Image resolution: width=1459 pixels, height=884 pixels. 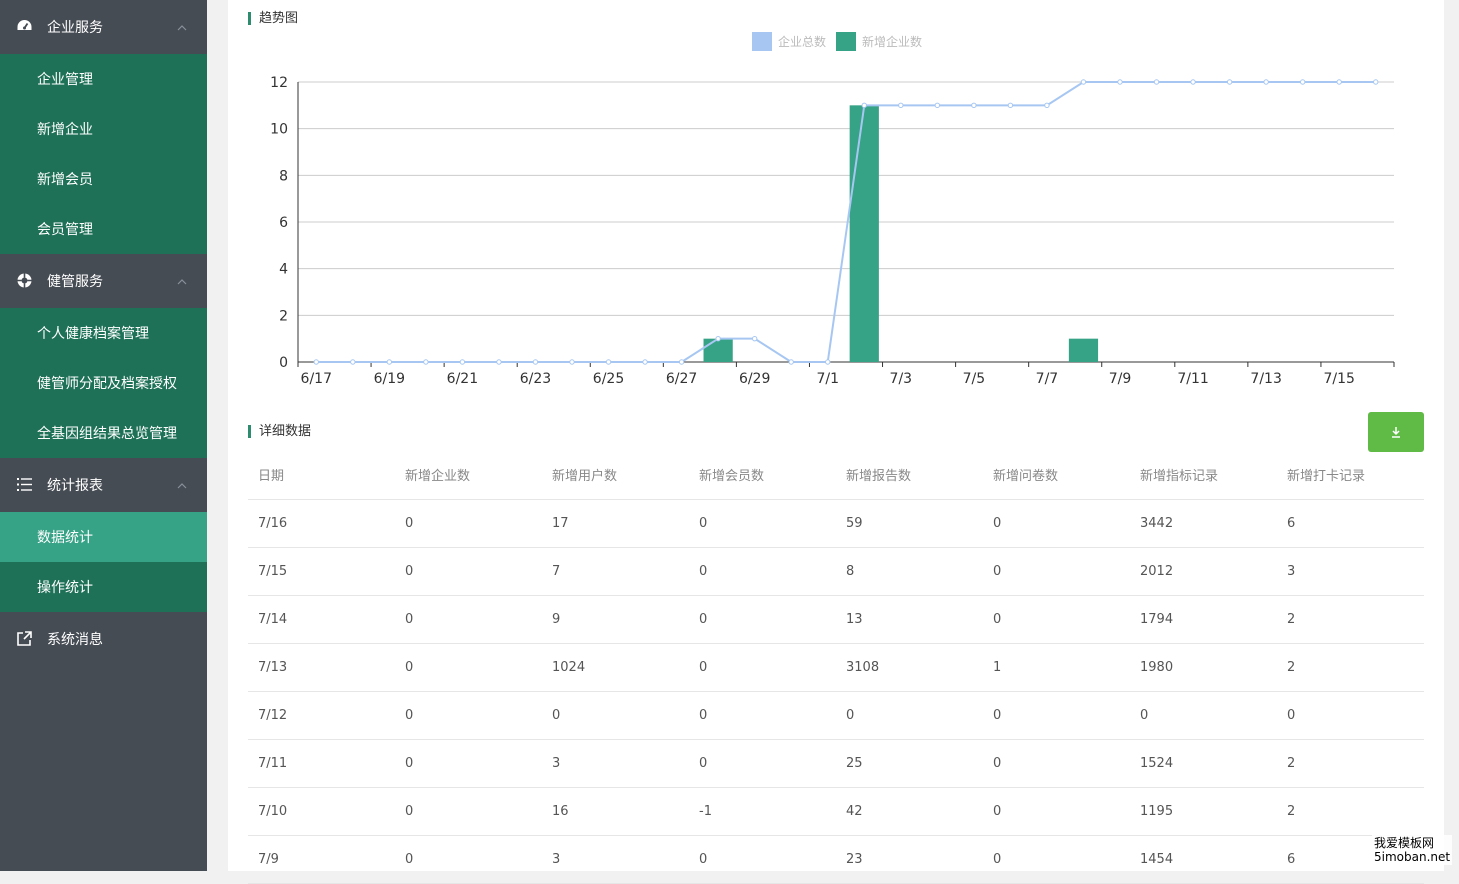 I want to click on menu-group-label: 健管服务, so click(x=75, y=282).